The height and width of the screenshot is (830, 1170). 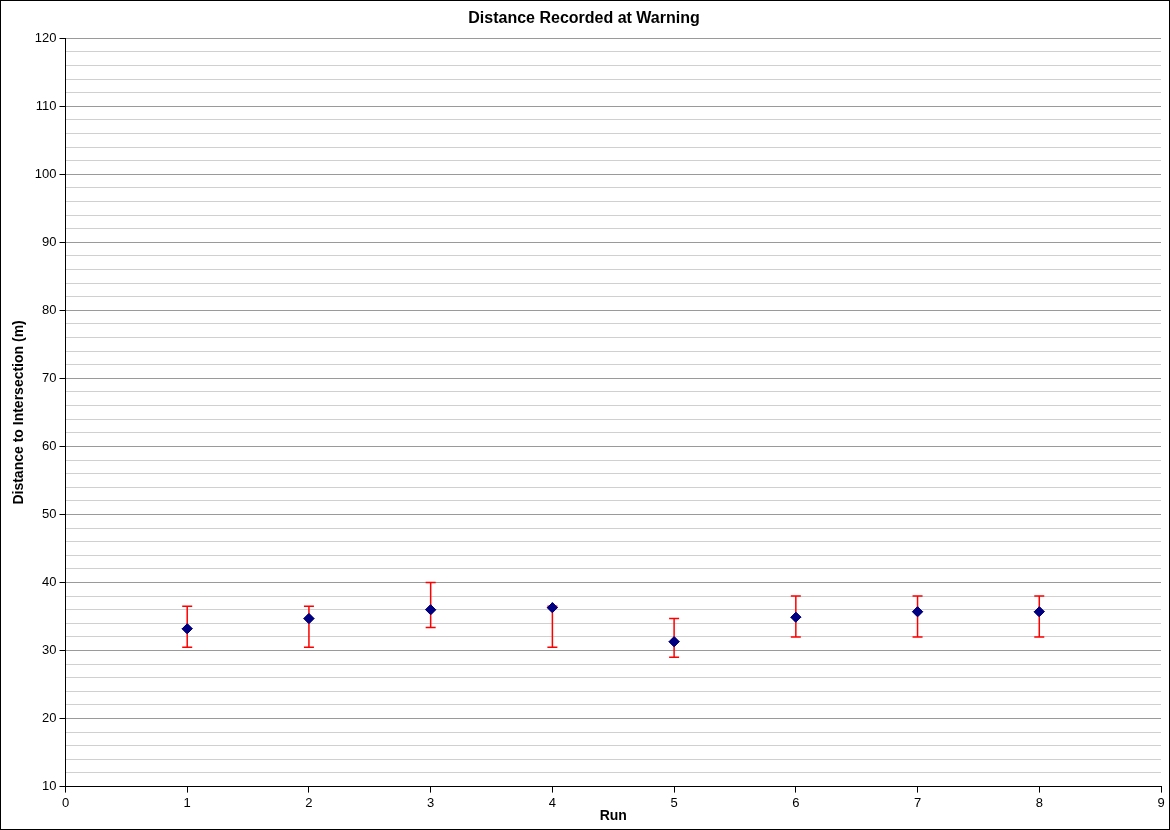 What do you see at coordinates (45, 37) in the screenshot?
I see `y-tick-label: 120` at bounding box center [45, 37].